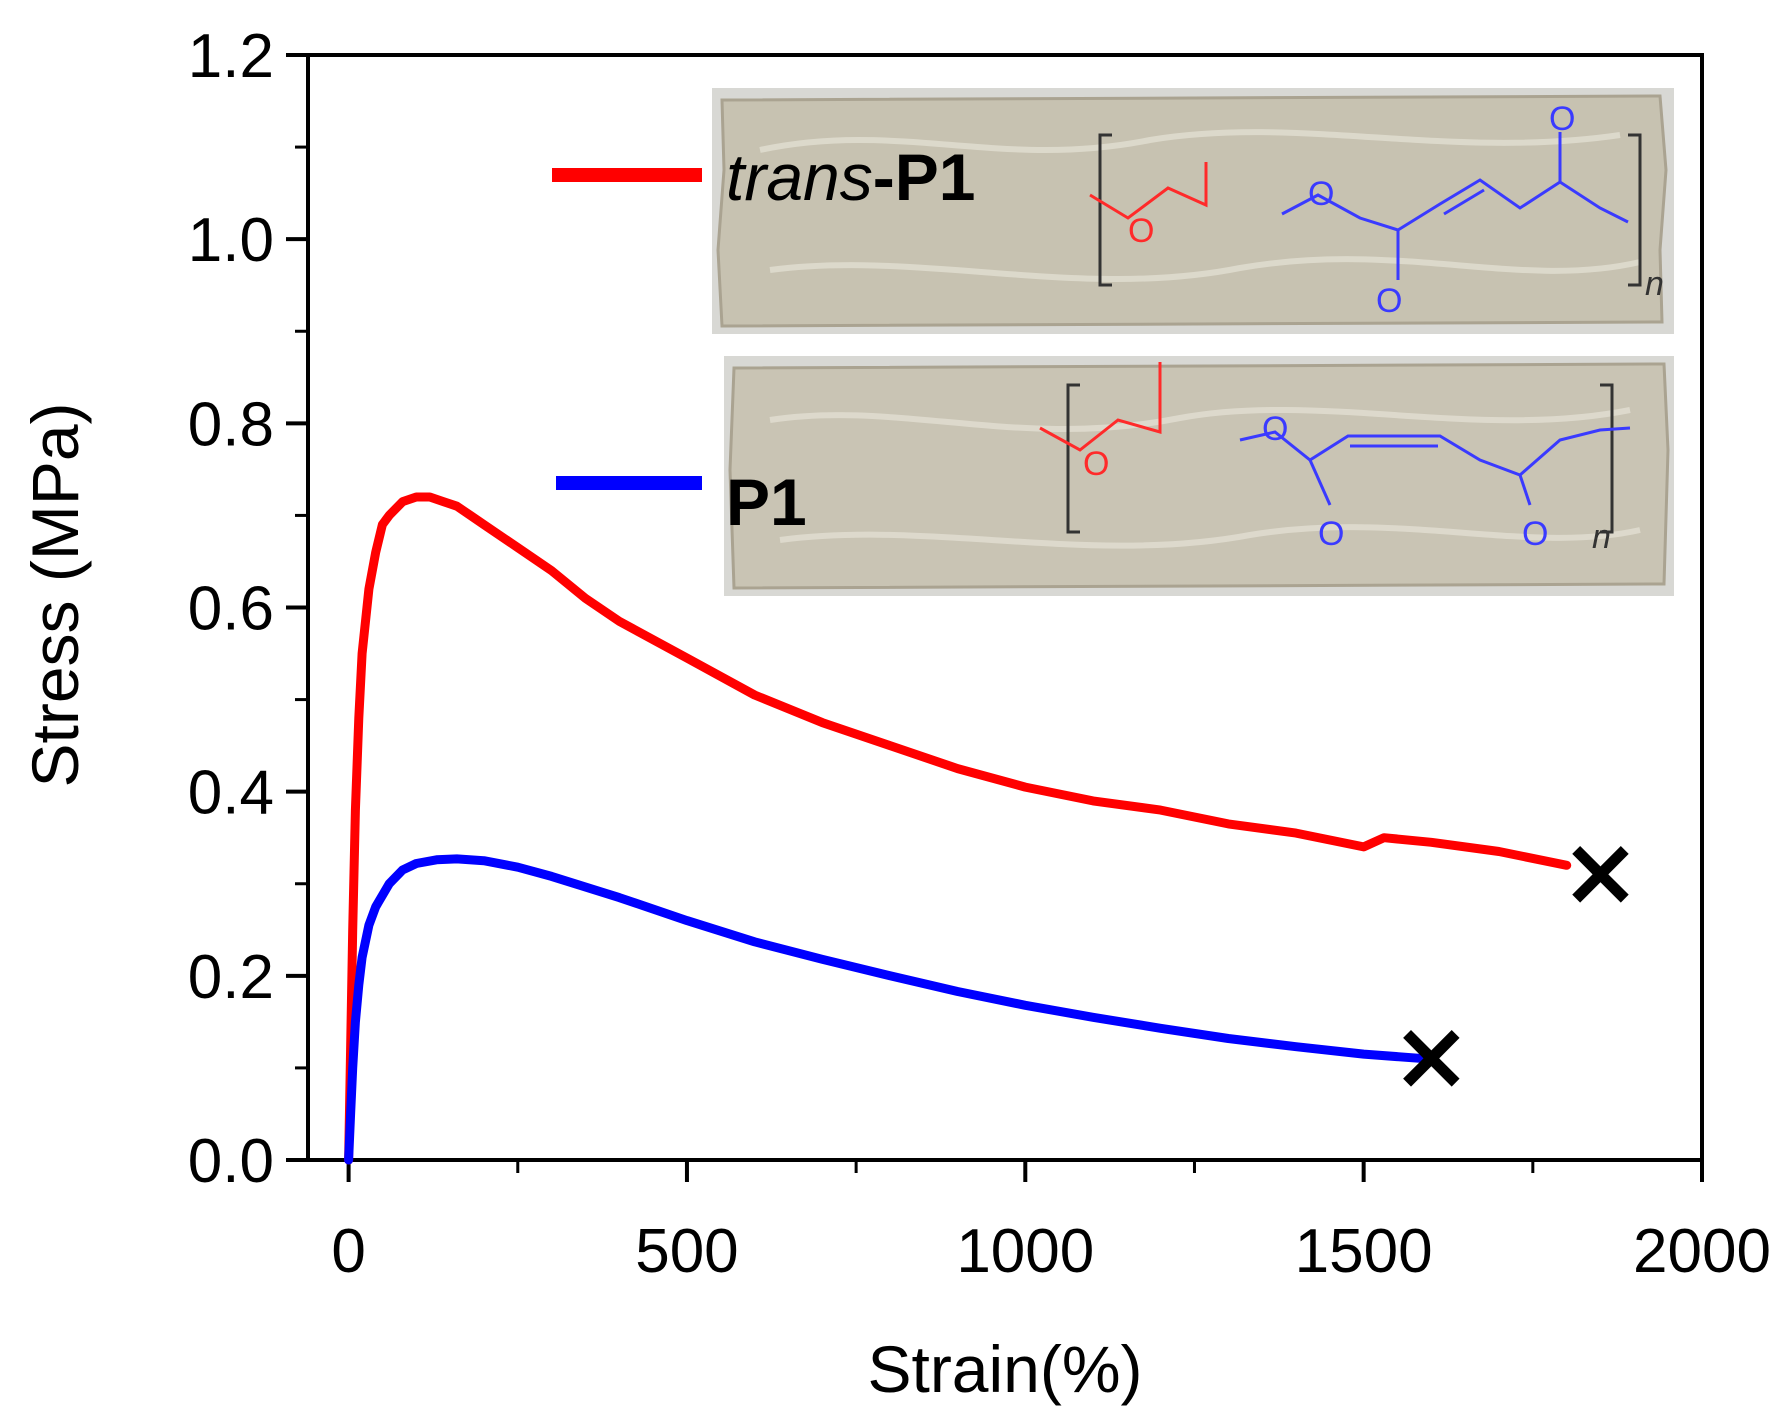  I want to click on break-markers: ××, so click(1516, 964).